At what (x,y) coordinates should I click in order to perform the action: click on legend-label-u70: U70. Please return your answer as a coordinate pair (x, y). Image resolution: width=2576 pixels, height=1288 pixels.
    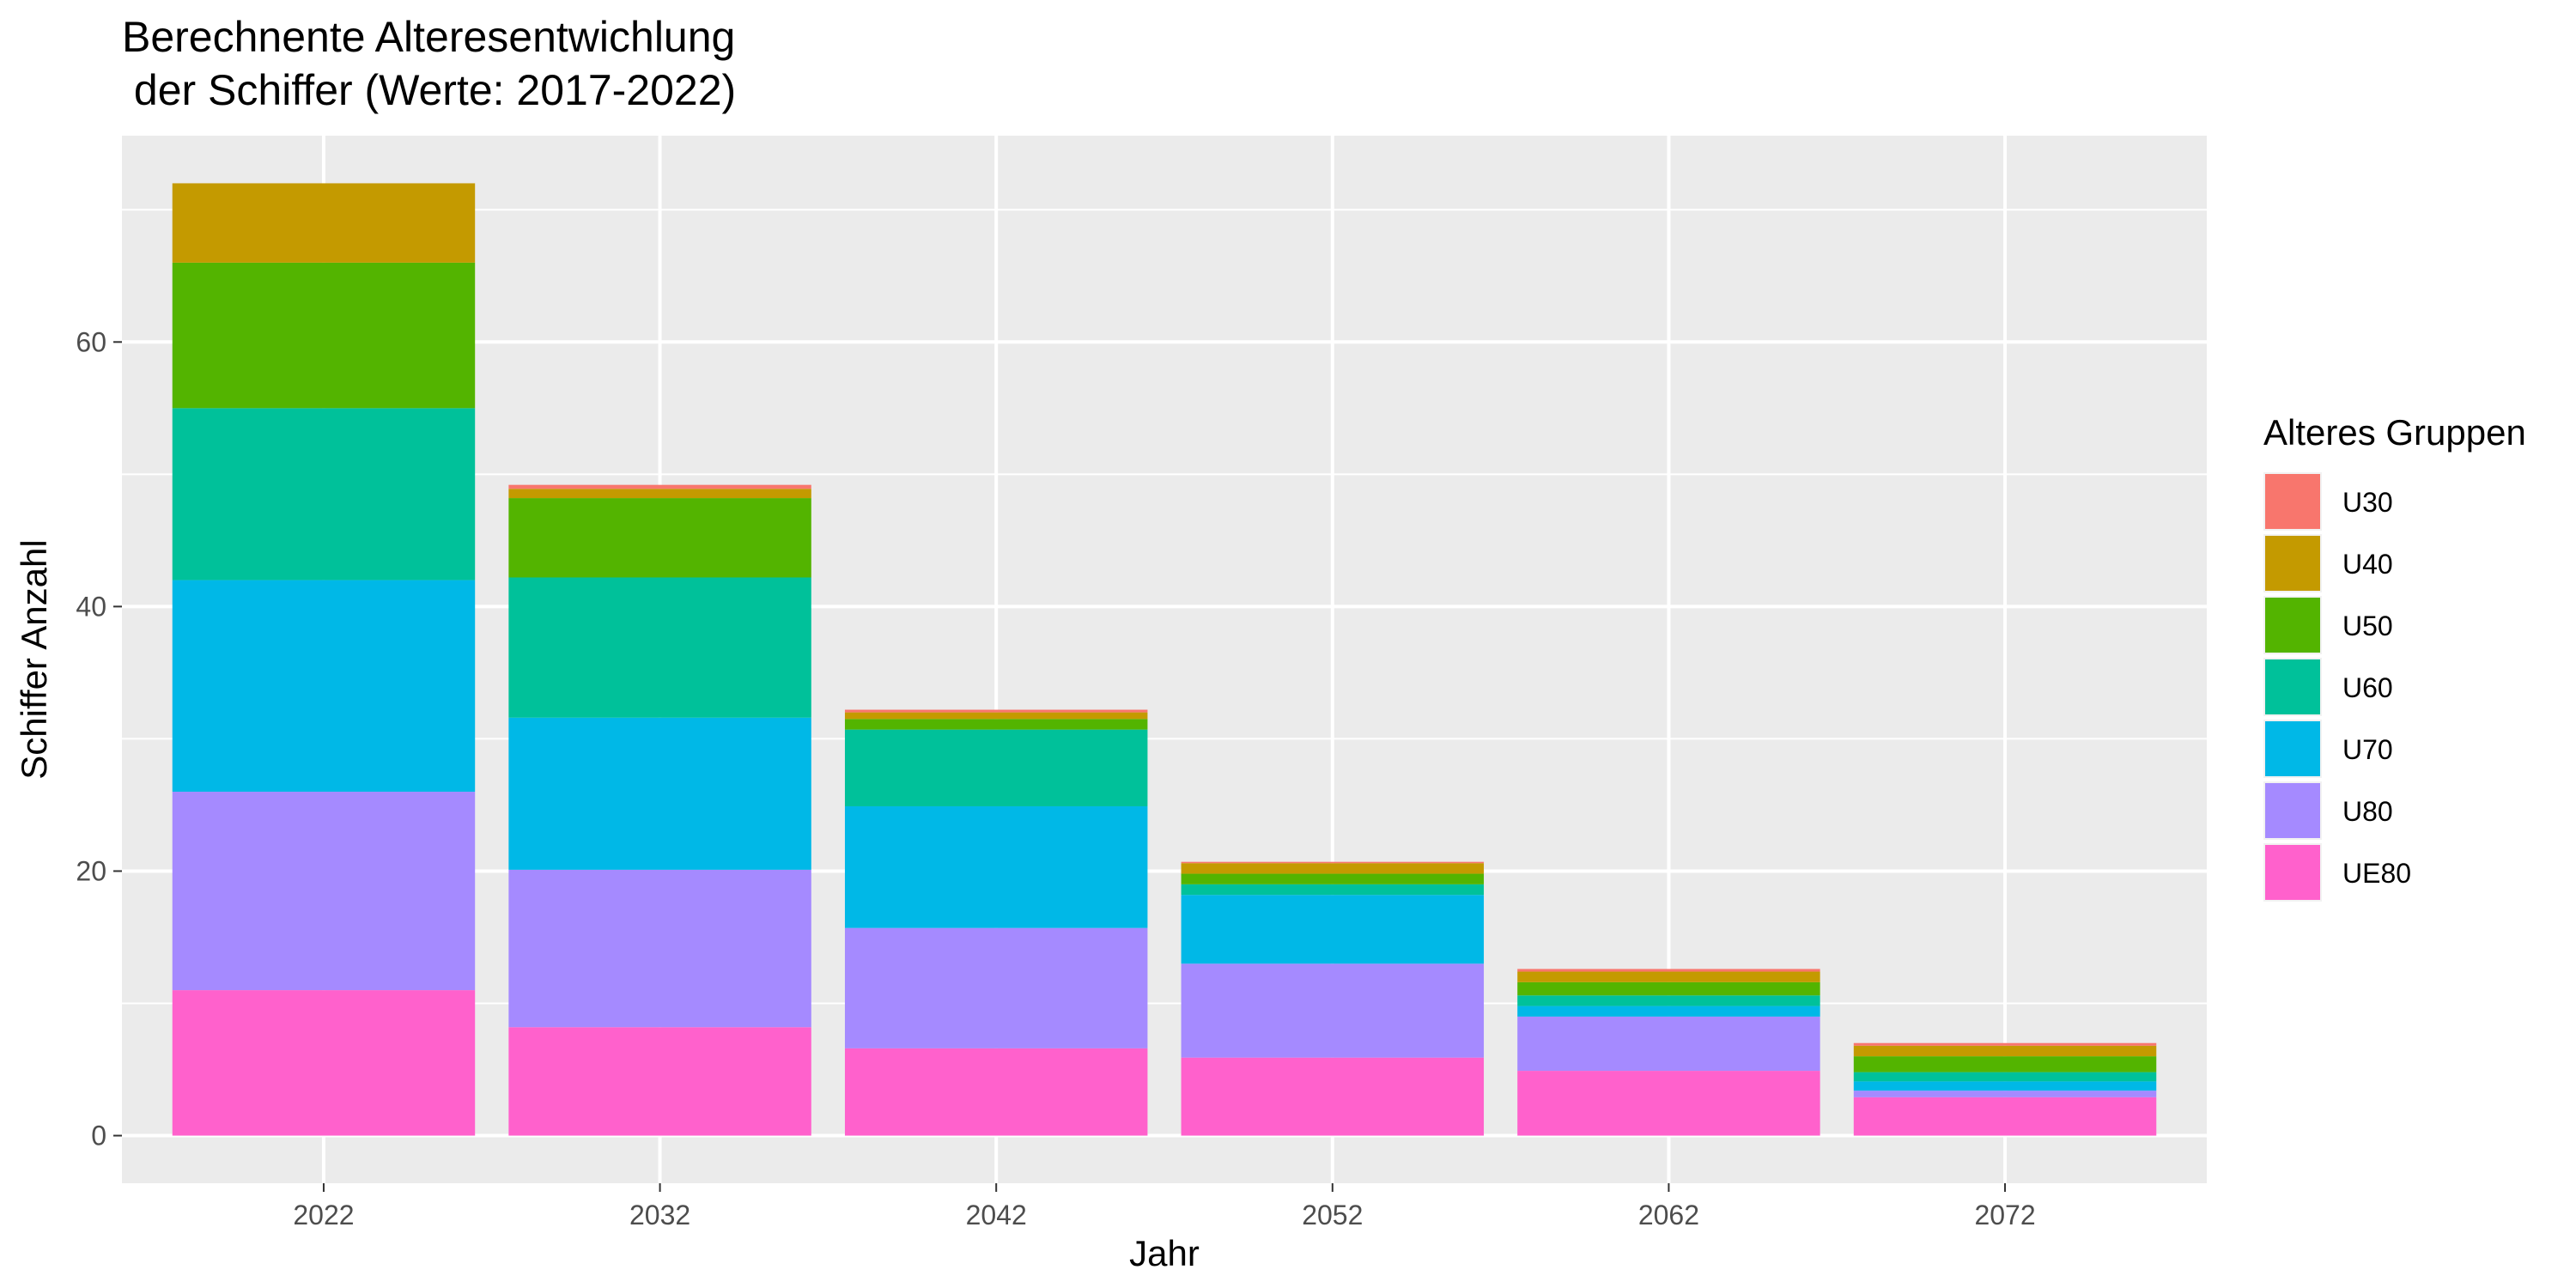
    Looking at the image, I should click on (2368, 749).